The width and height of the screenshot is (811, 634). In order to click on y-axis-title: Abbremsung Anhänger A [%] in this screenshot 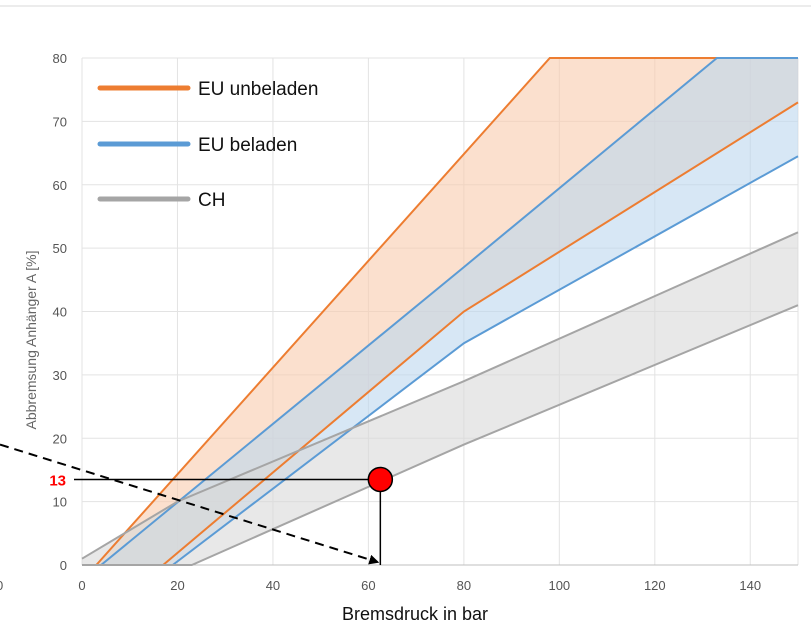, I will do `click(31, 339)`.